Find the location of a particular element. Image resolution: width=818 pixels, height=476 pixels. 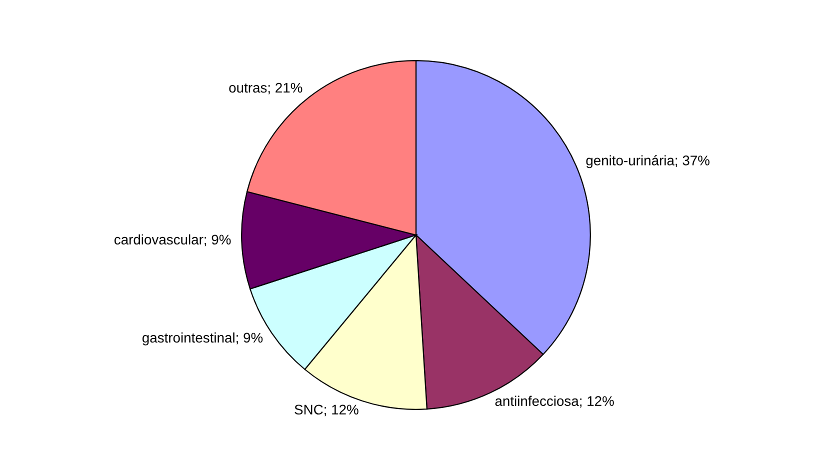

slice-label: genito-urinária; 37% is located at coordinates (648, 161).